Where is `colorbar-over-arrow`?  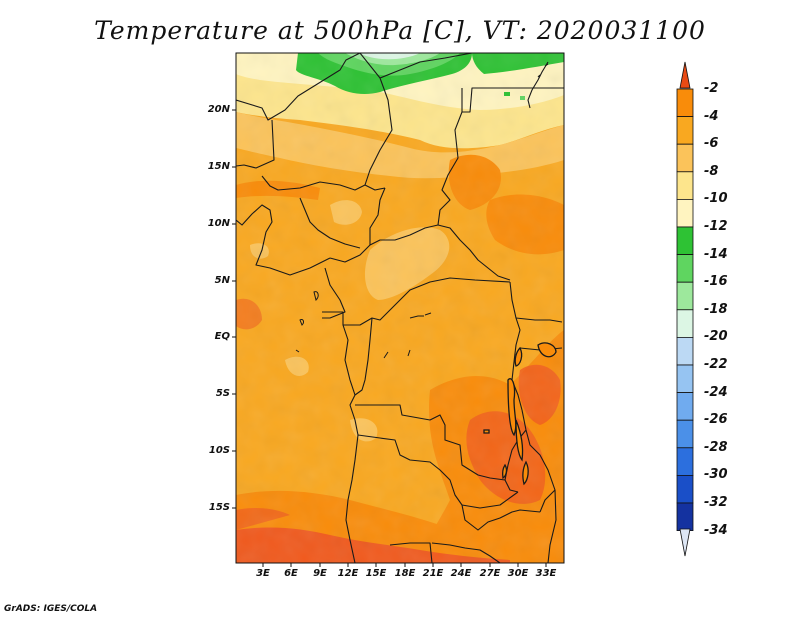
colorbar-over-arrow is located at coordinates (685, 75).